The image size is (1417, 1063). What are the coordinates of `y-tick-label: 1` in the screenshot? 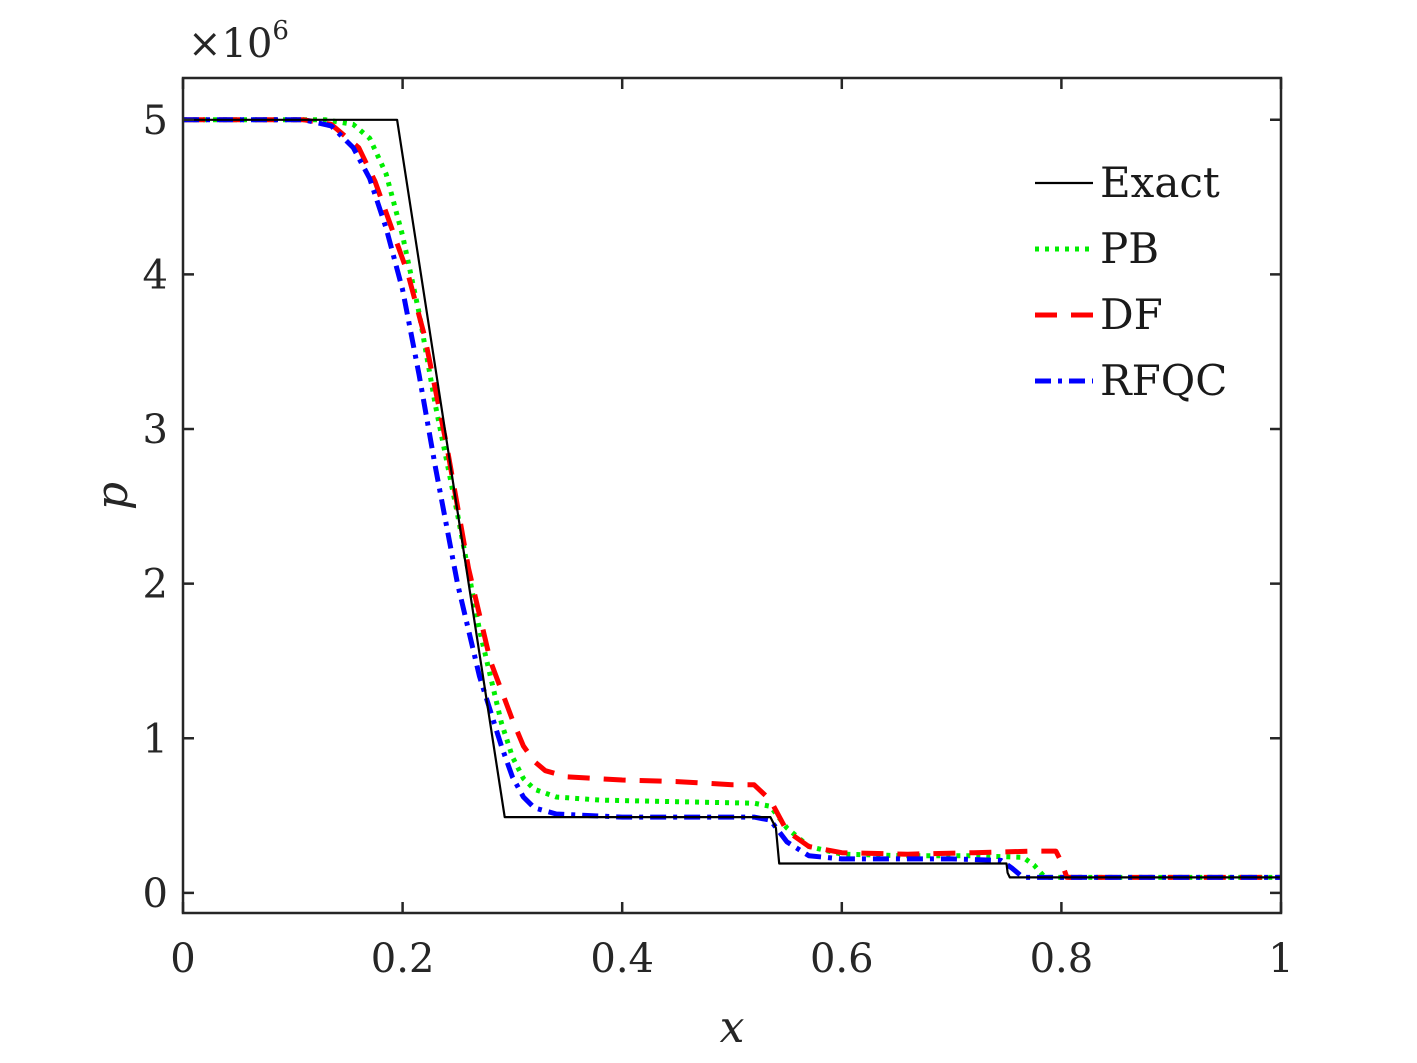 It's located at (155, 739).